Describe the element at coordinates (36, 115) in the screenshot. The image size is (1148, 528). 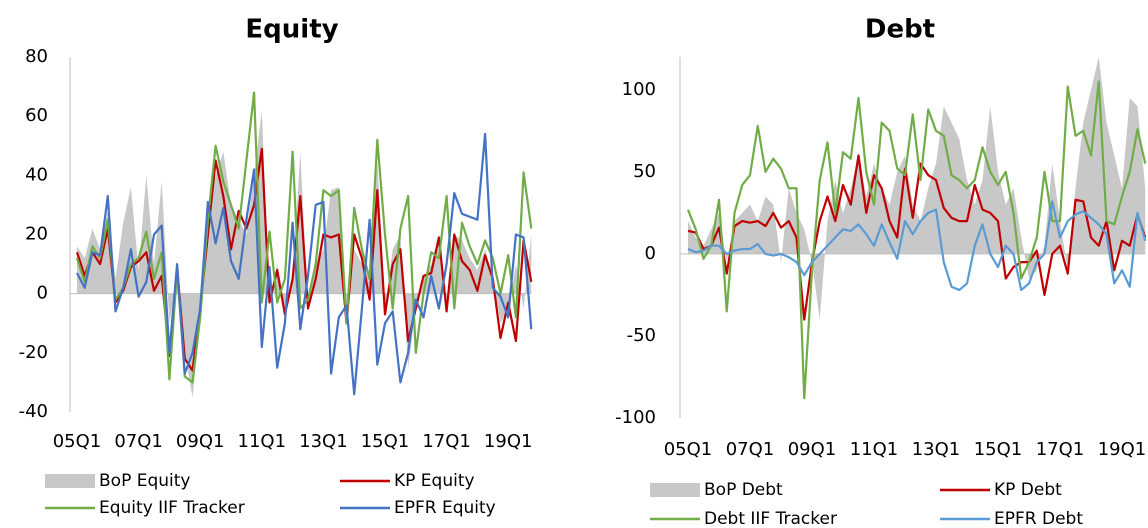
I see `y-tick-label: 60` at that location.